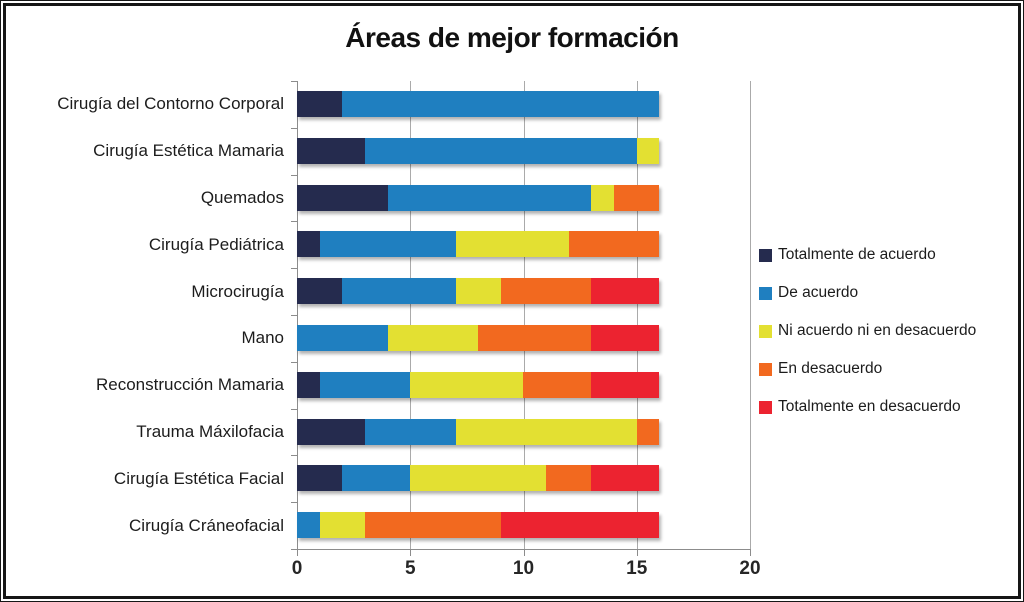  Describe the element at coordinates (523, 568) in the screenshot. I see `x-axis-tick-label: 10` at that location.